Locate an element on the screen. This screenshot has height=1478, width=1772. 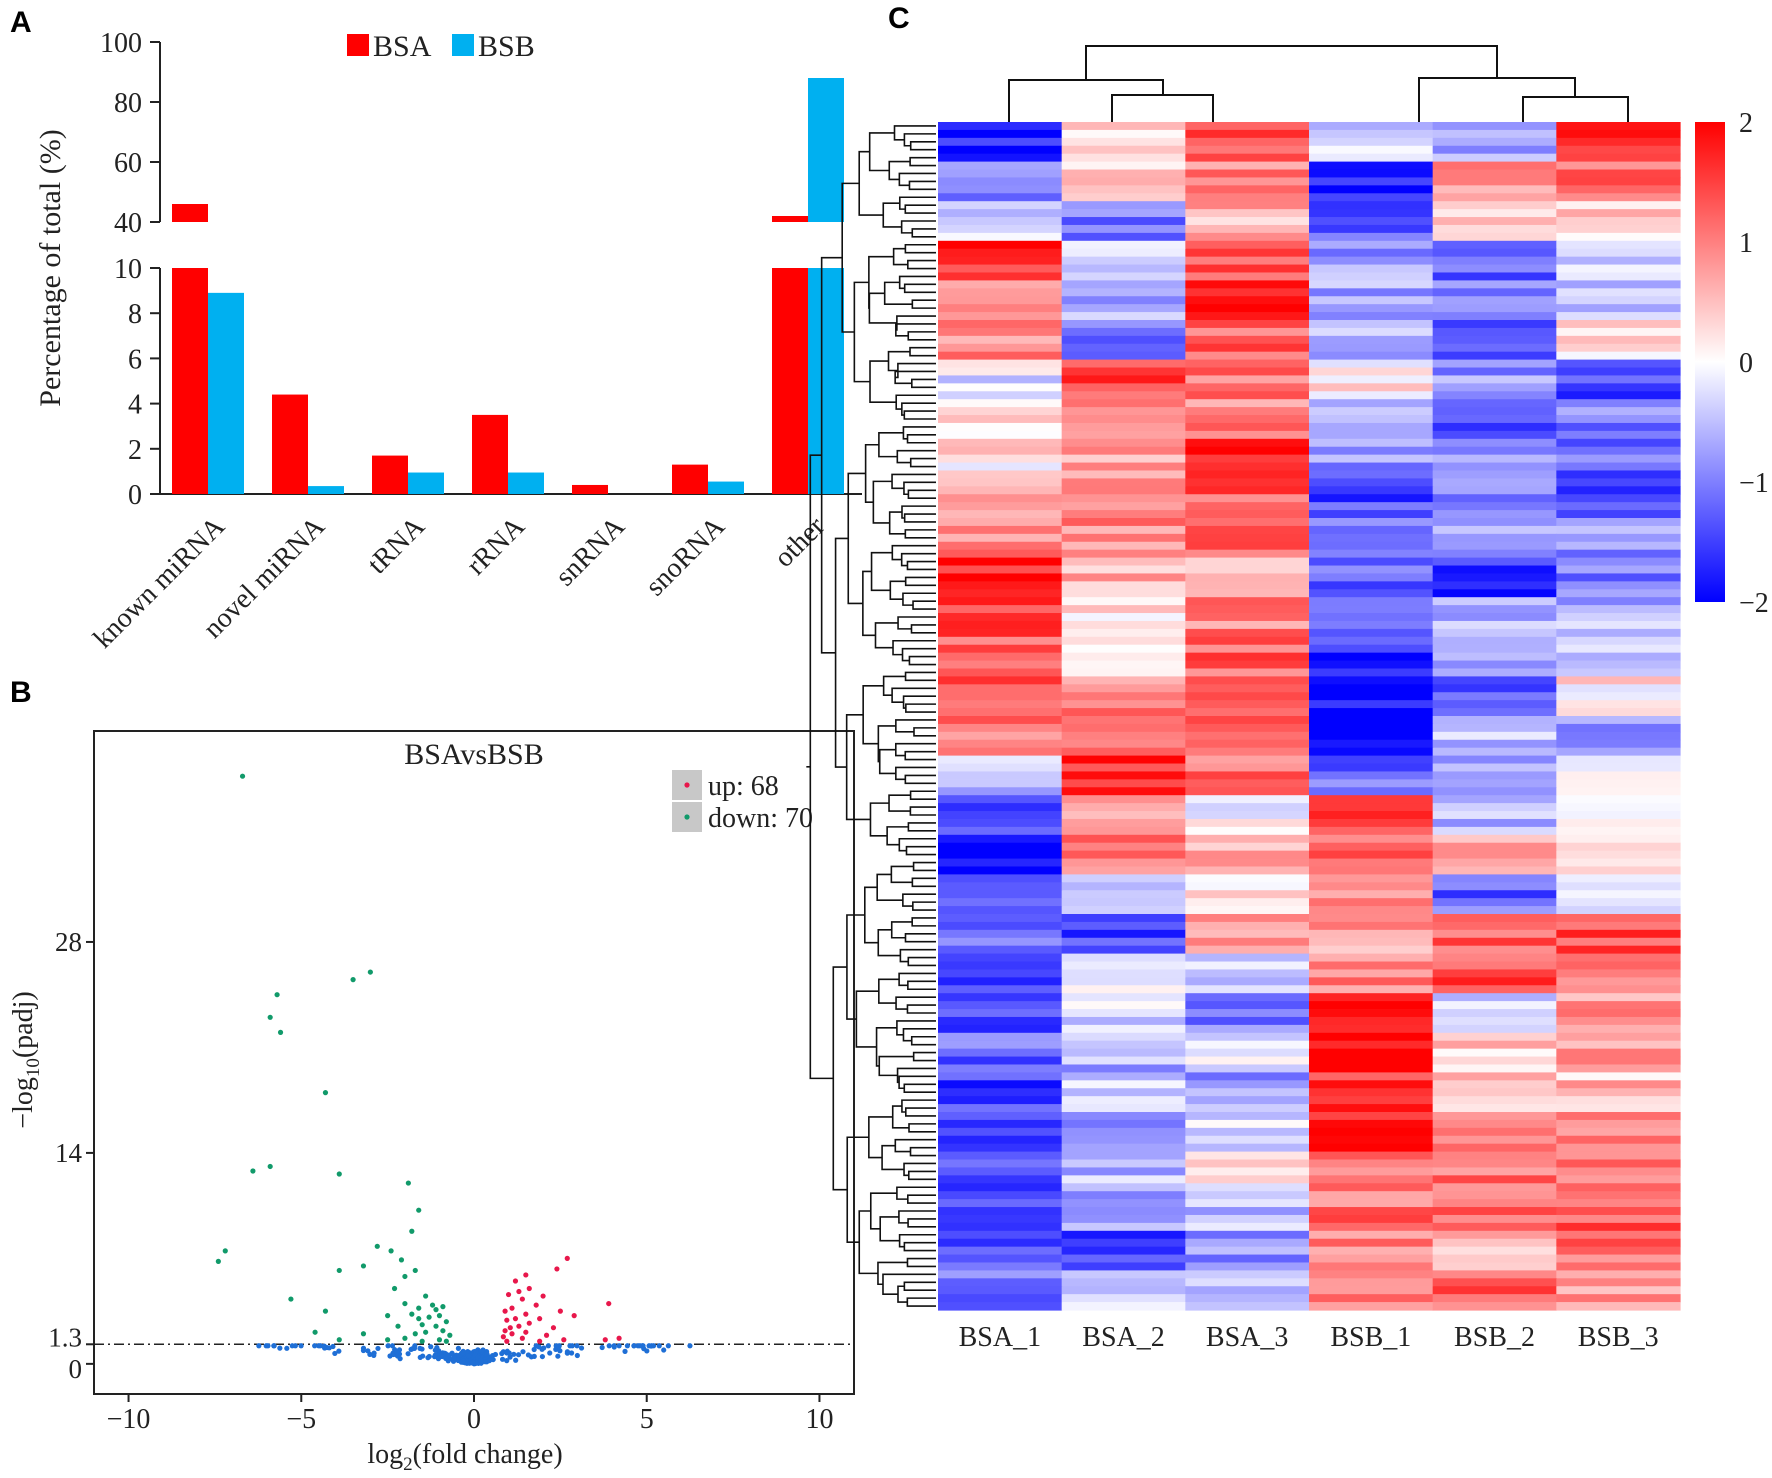
y-tick-label: 2 is located at coordinates (135, 450).